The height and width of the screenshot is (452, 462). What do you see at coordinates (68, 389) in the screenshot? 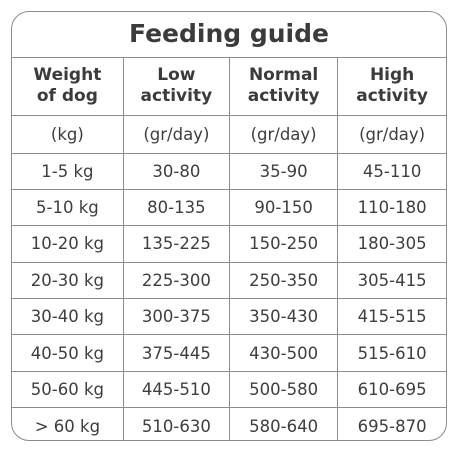
I see `weight-cell: 50-60 kg` at bounding box center [68, 389].